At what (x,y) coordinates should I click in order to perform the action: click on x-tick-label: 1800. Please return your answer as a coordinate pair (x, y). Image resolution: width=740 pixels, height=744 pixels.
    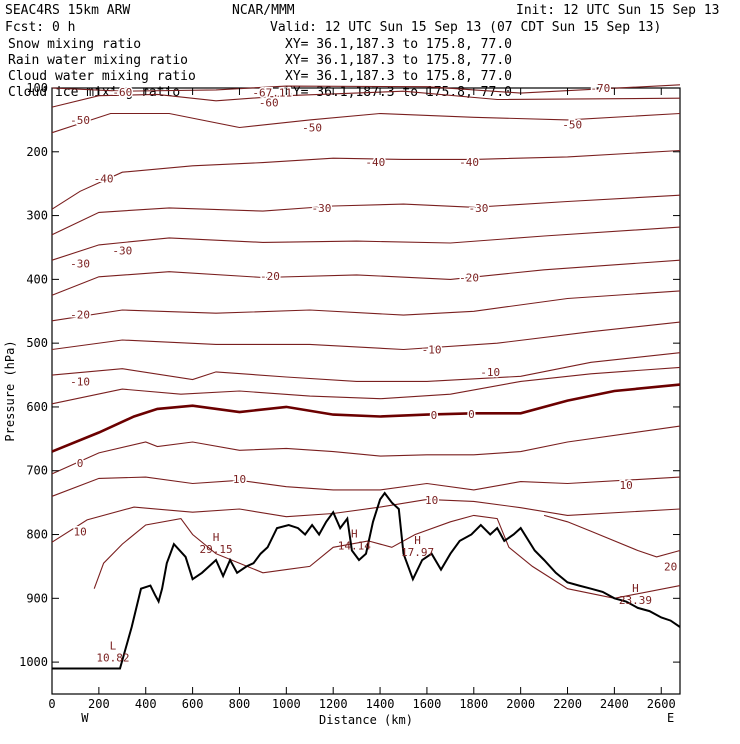
    Looking at the image, I should click on (473, 704).